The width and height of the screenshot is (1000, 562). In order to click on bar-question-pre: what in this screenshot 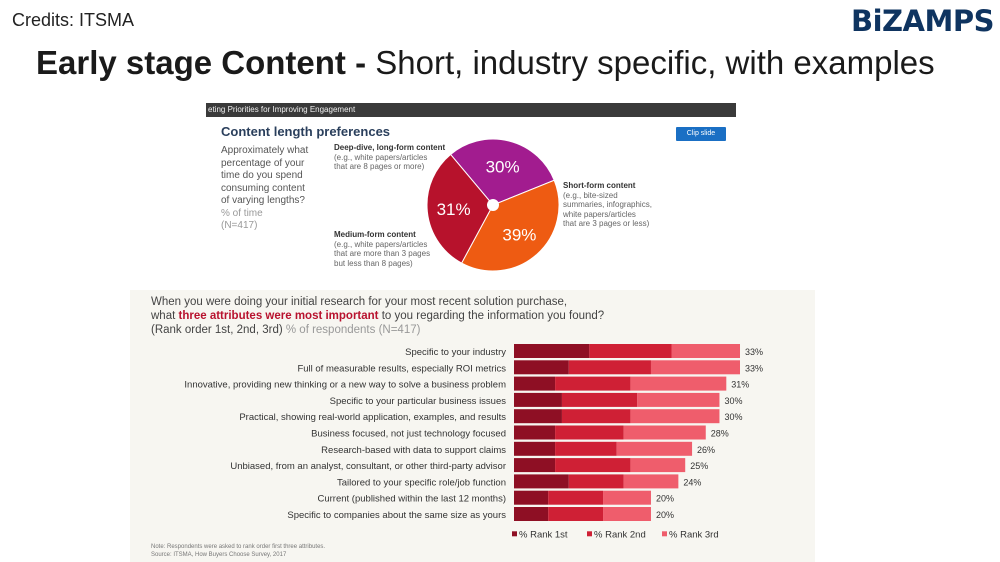, I will do `click(165, 316)`.